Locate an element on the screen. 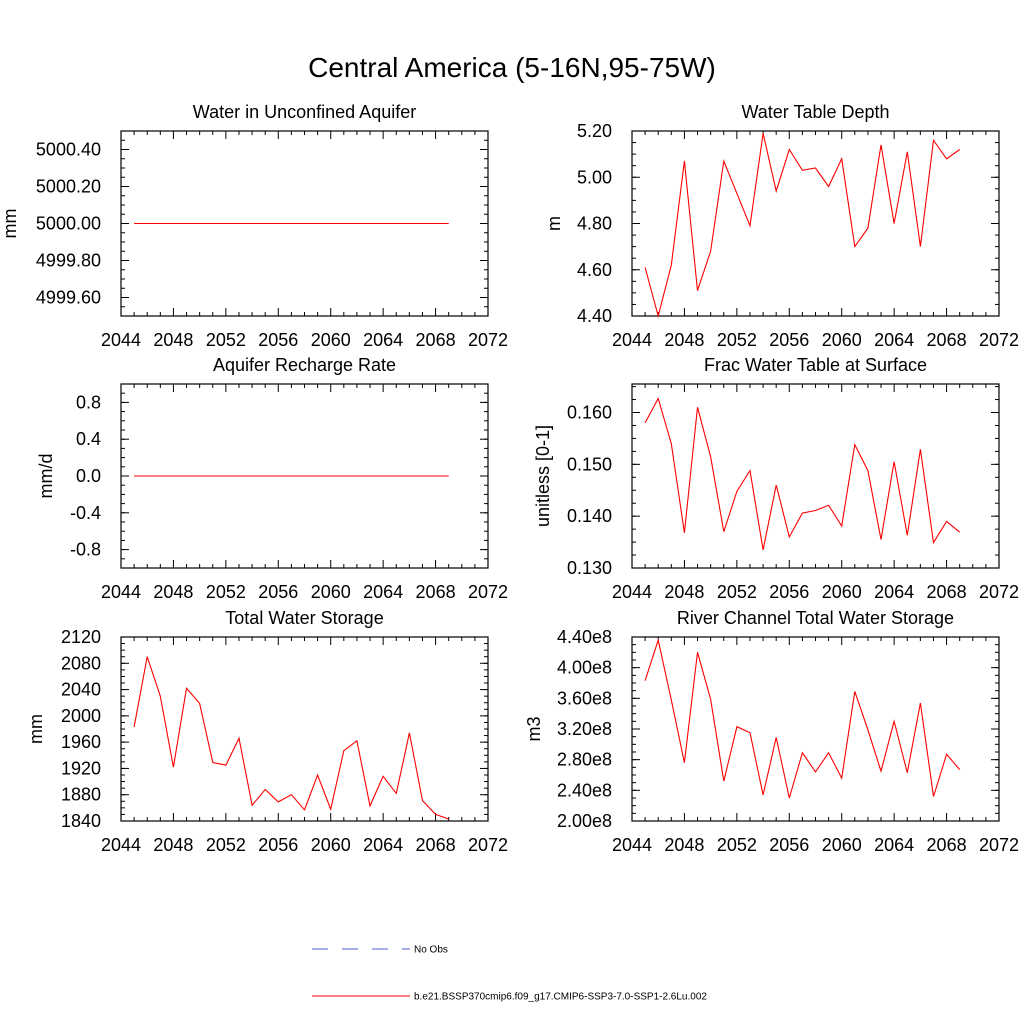 The height and width of the screenshot is (1024, 1024). figure-title: Central America (5-16N,95-75W) is located at coordinates (512, 67).